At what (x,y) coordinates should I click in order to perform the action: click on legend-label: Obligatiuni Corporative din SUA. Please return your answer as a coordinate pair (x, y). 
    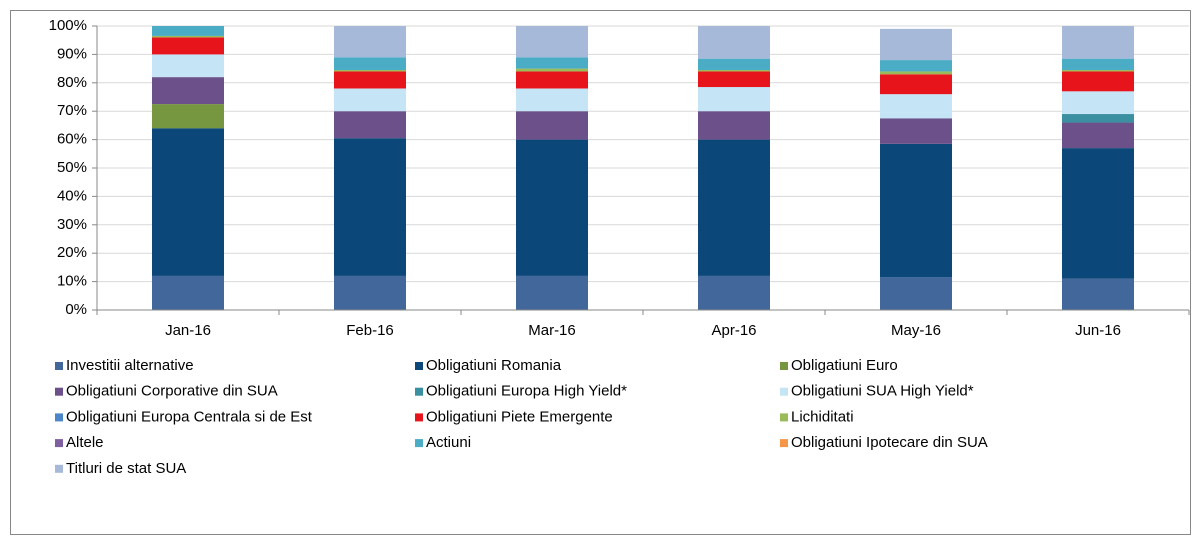
    Looking at the image, I should click on (172, 391).